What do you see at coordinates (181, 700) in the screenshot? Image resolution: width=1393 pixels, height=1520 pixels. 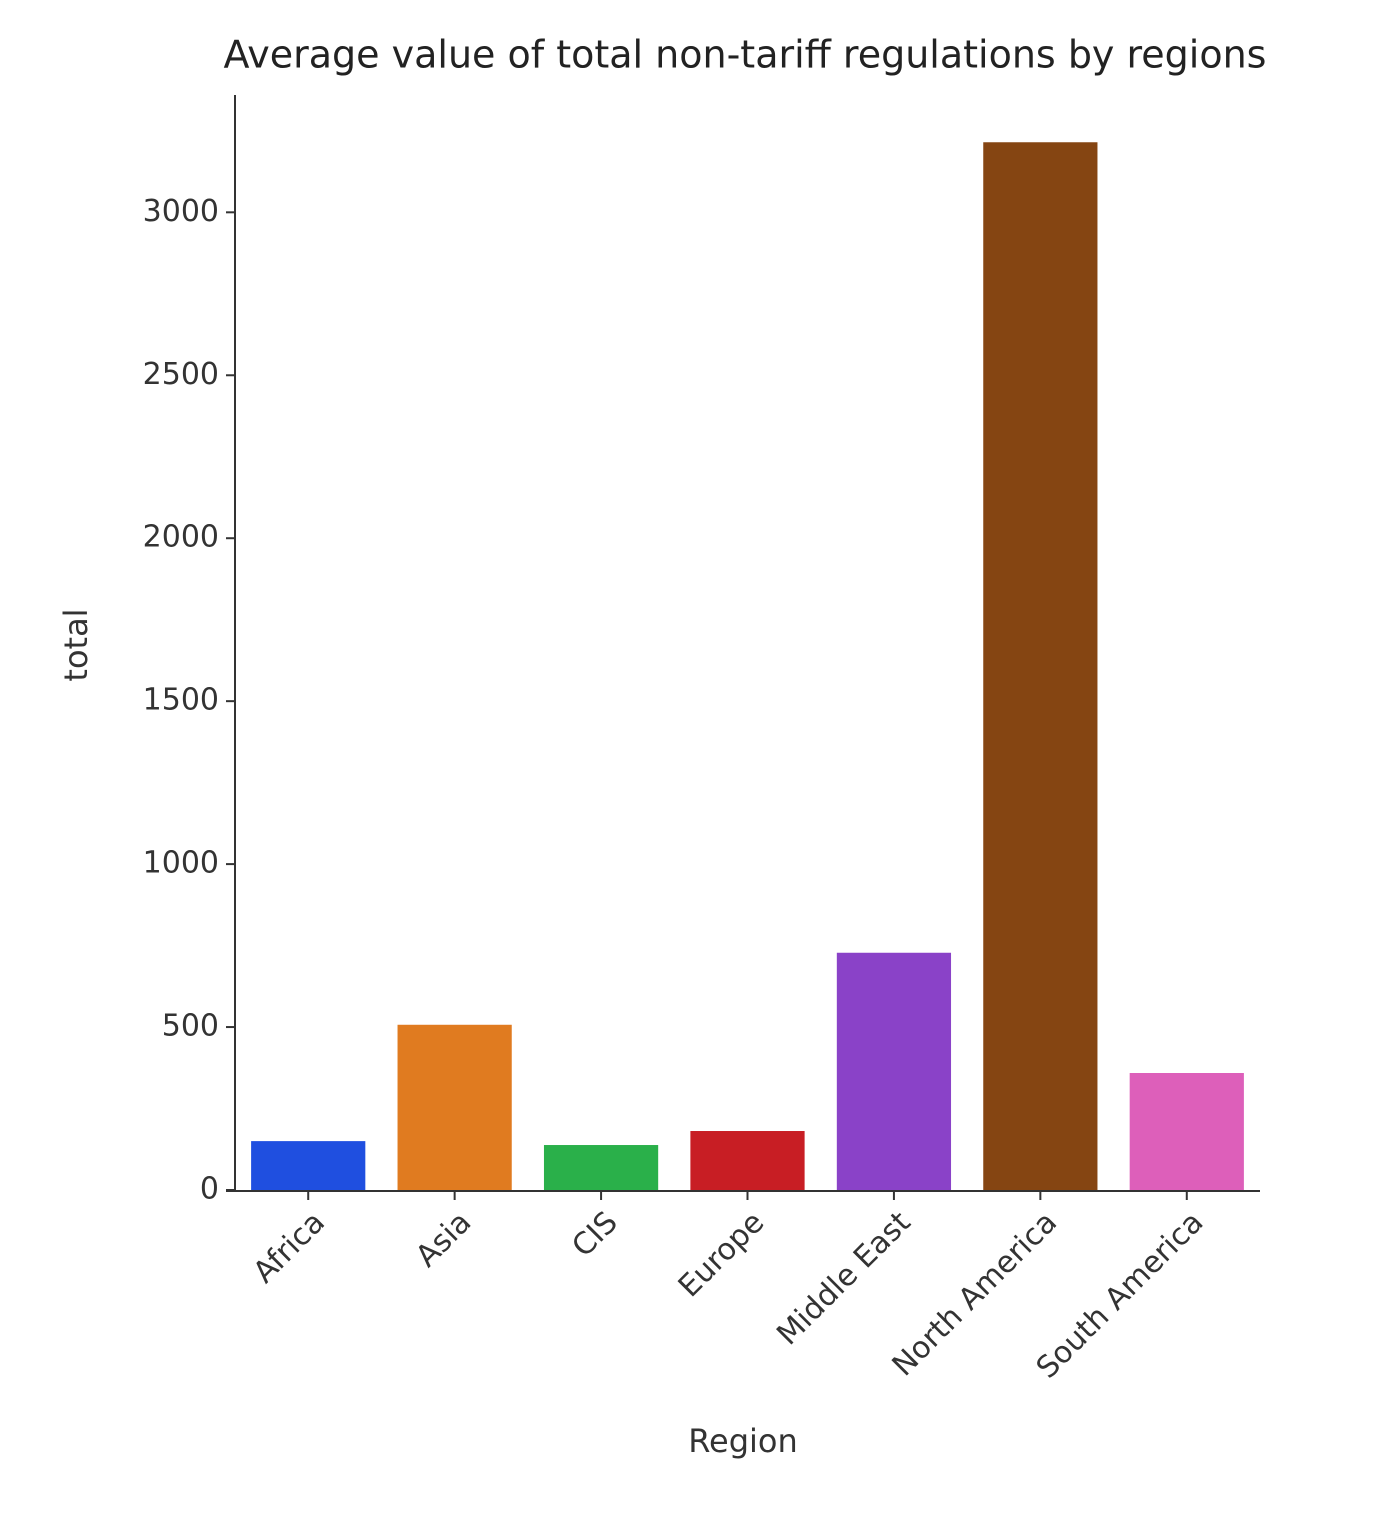 I see `y-tick-label: 1500` at bounding box center [181, 700].